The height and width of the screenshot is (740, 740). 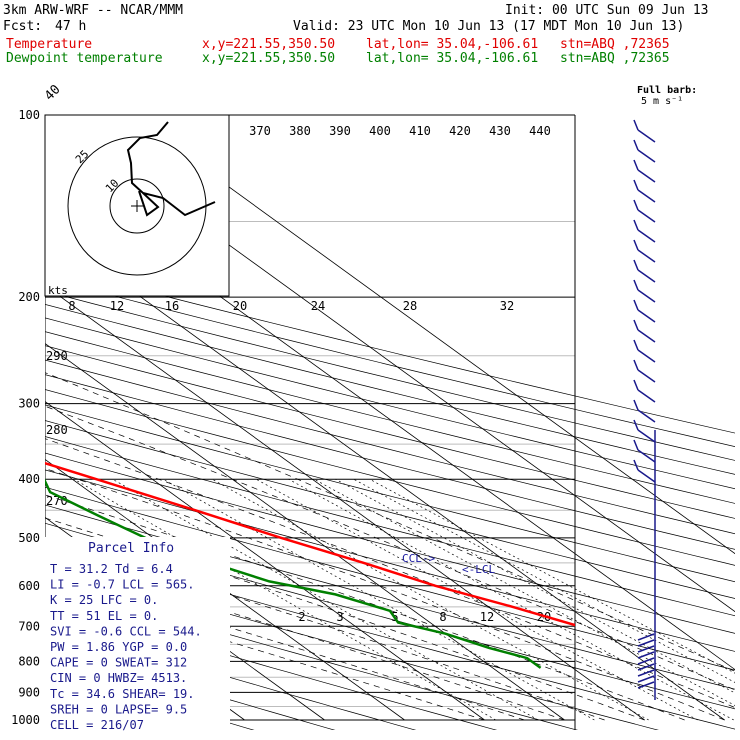 What do you see at coordinates (29, 661) in the screenshot?
I see `pressure-tick-label: 800` at bounding box center [29, 661].